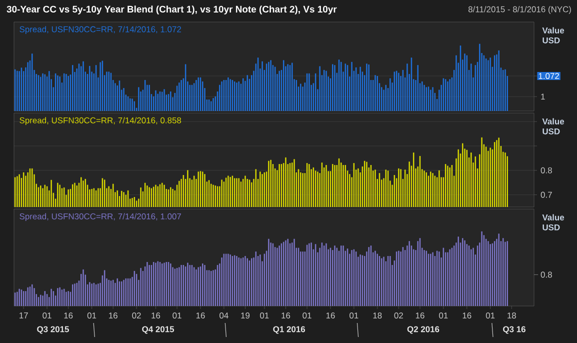 The height and width of the screenshot is (343, 577). What do you see at coordinates (546, 195) in the screenshot?
I see `y-tick-label: 0.7` at bounding box center [546, 195].